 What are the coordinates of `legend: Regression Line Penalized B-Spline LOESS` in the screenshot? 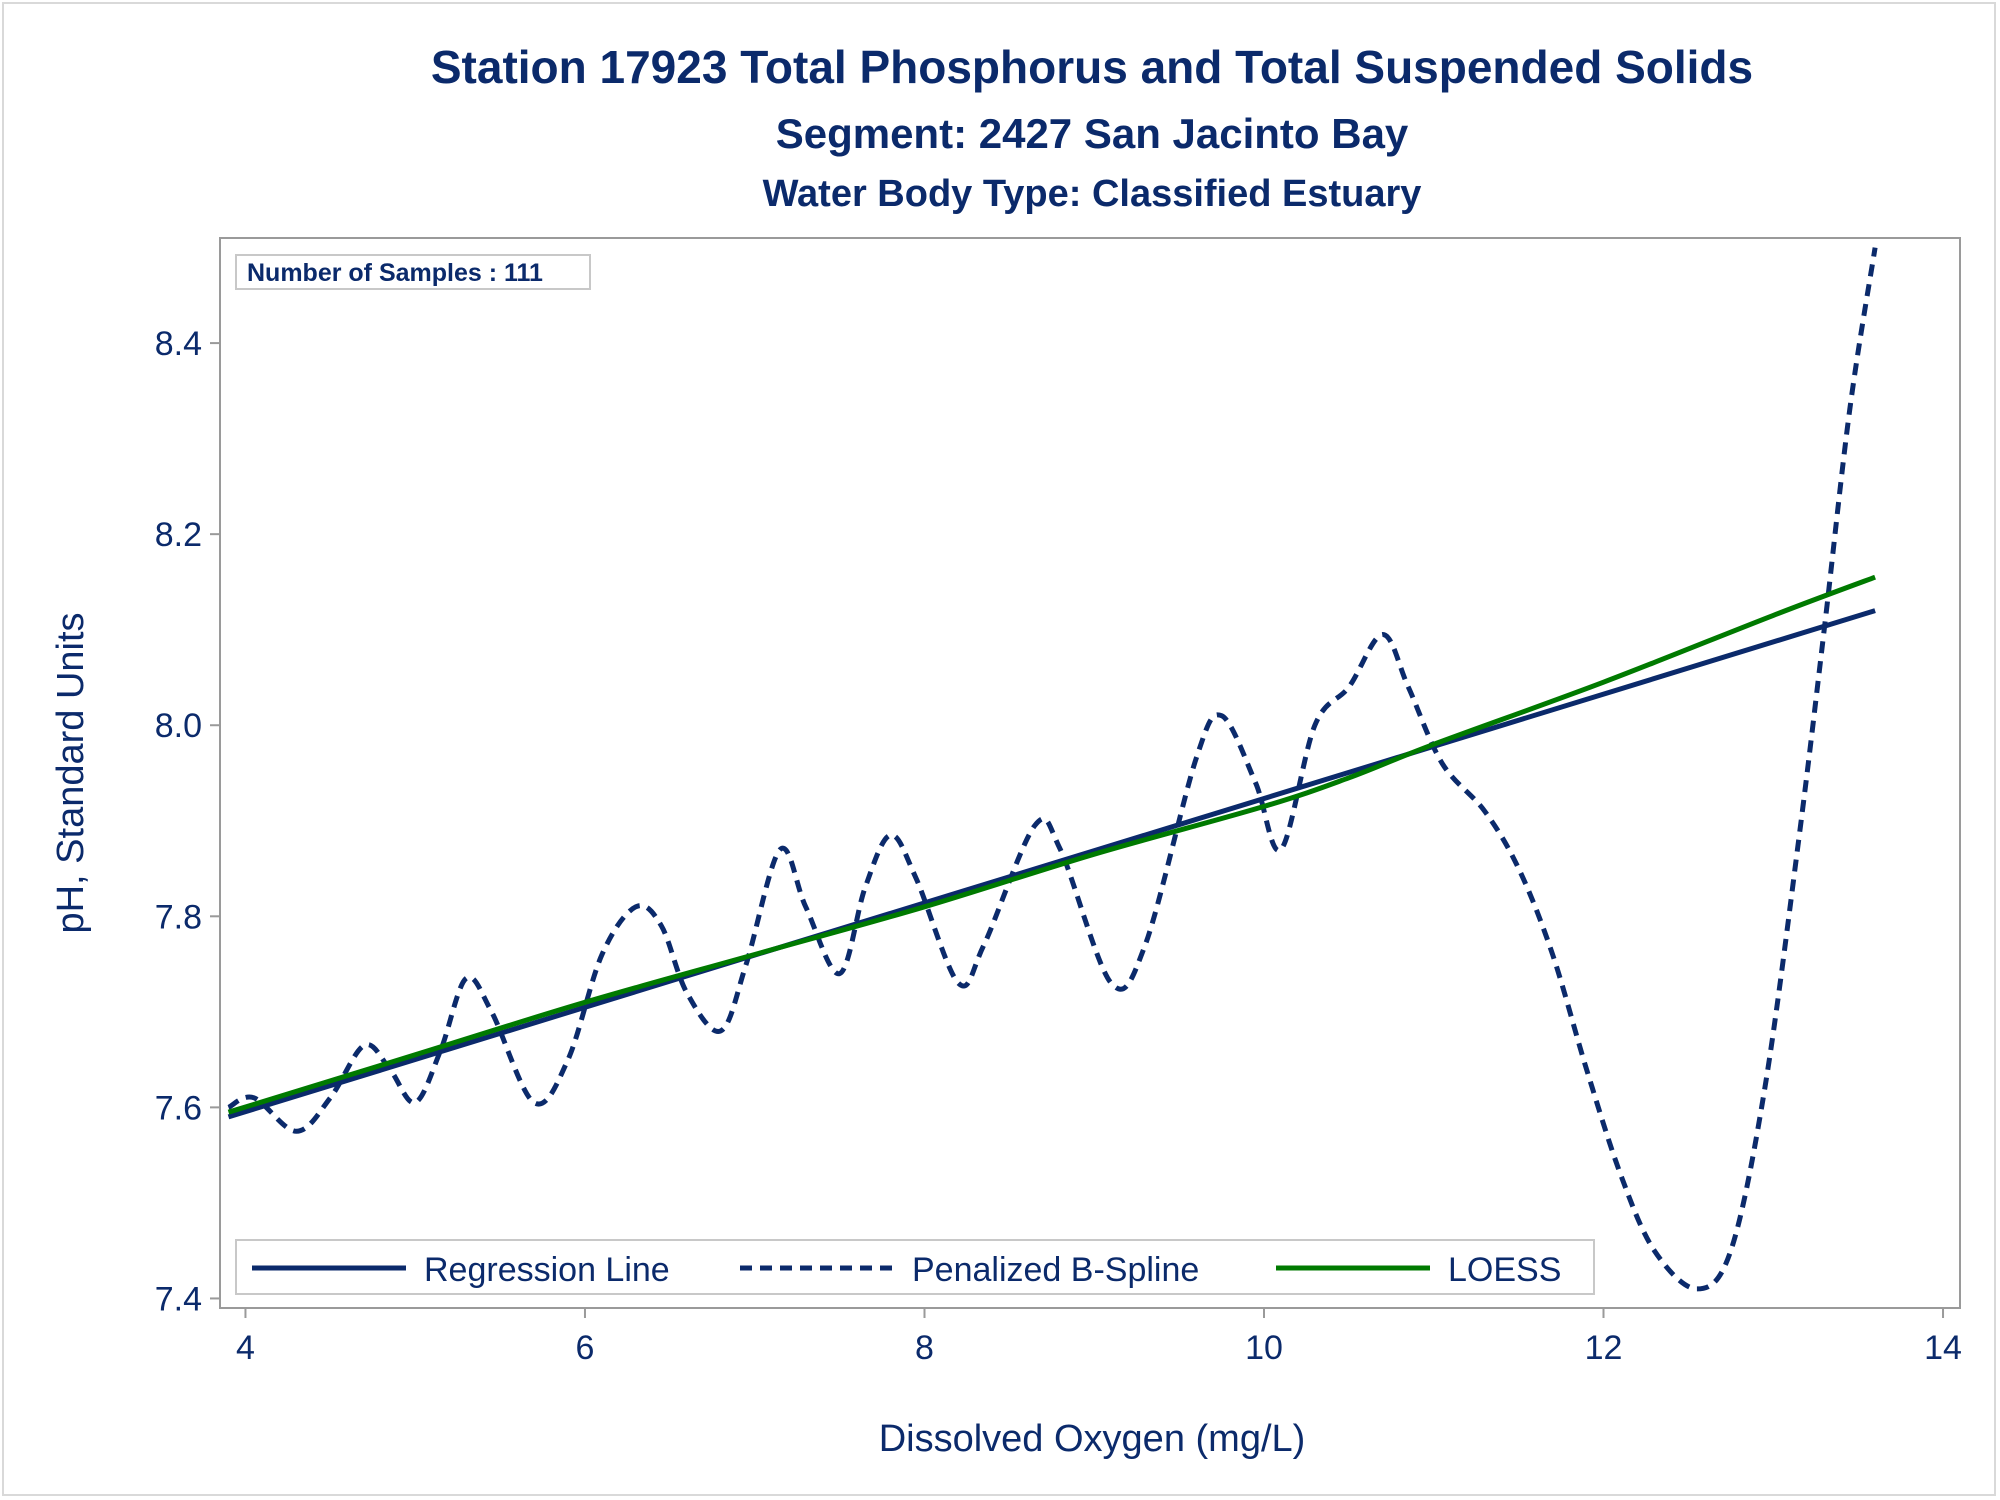 It's located at (915, 1267).